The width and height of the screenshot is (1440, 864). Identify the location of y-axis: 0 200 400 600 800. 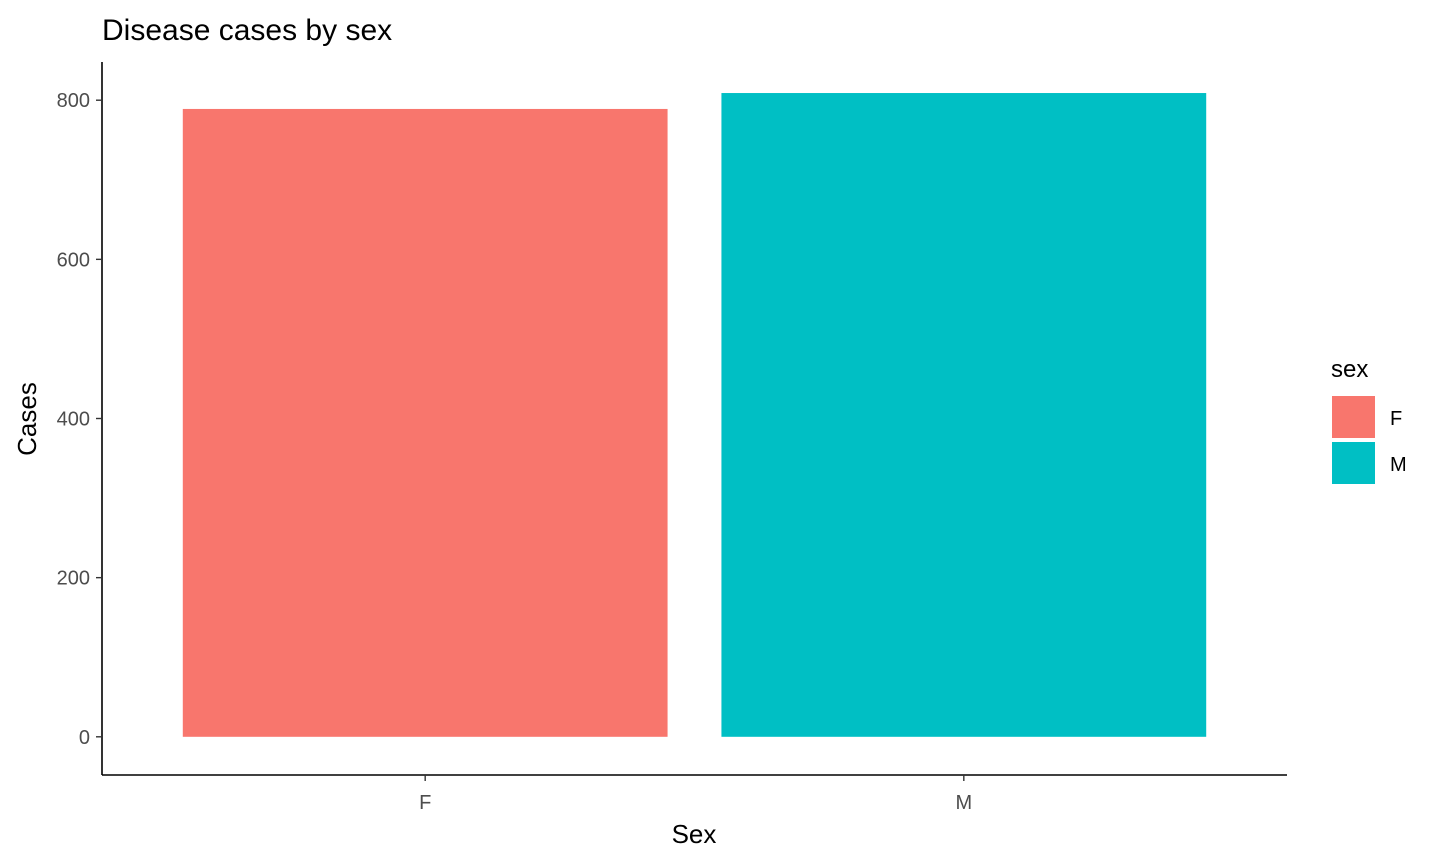
(80, 418).